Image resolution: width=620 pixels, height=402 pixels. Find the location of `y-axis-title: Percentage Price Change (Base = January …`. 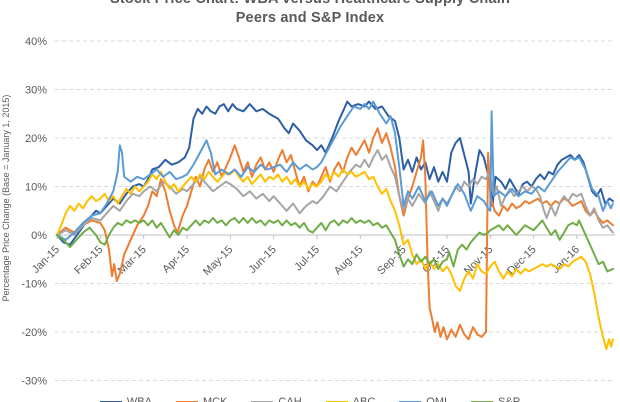

y-axis-title: Percentage Price Change (Base = January … is located at coordinates (6, 198).